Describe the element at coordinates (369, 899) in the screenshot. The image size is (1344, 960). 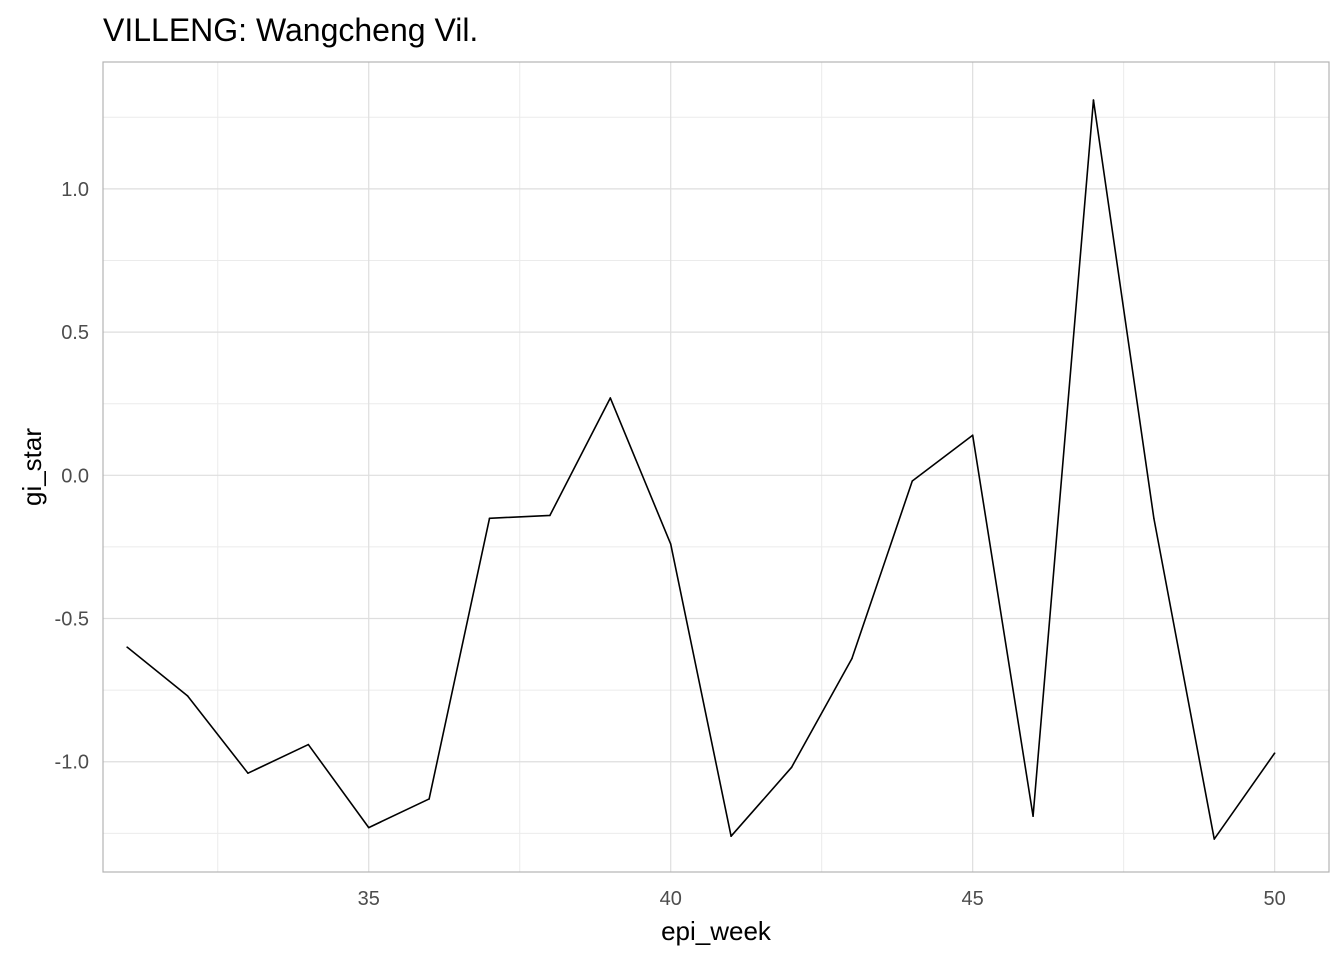
I see `x-tick-label: 35` at that location.